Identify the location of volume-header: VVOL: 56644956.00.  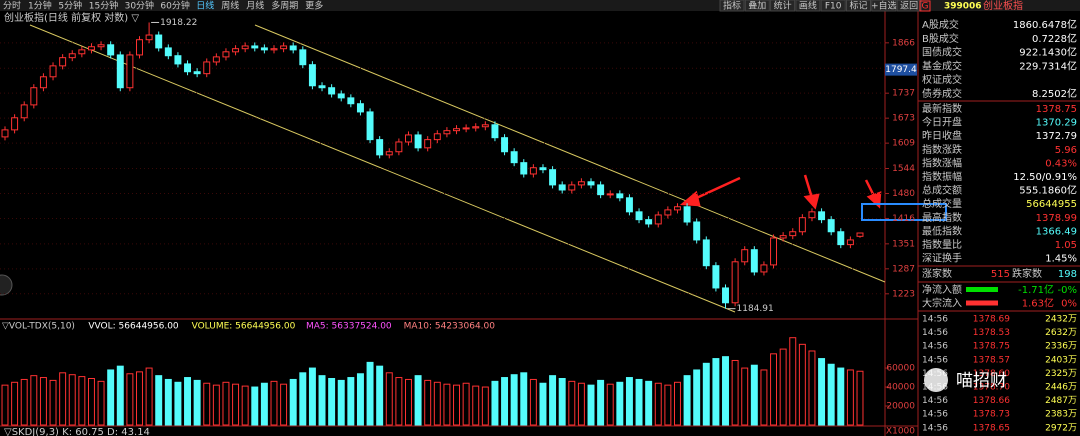
(133, 327).